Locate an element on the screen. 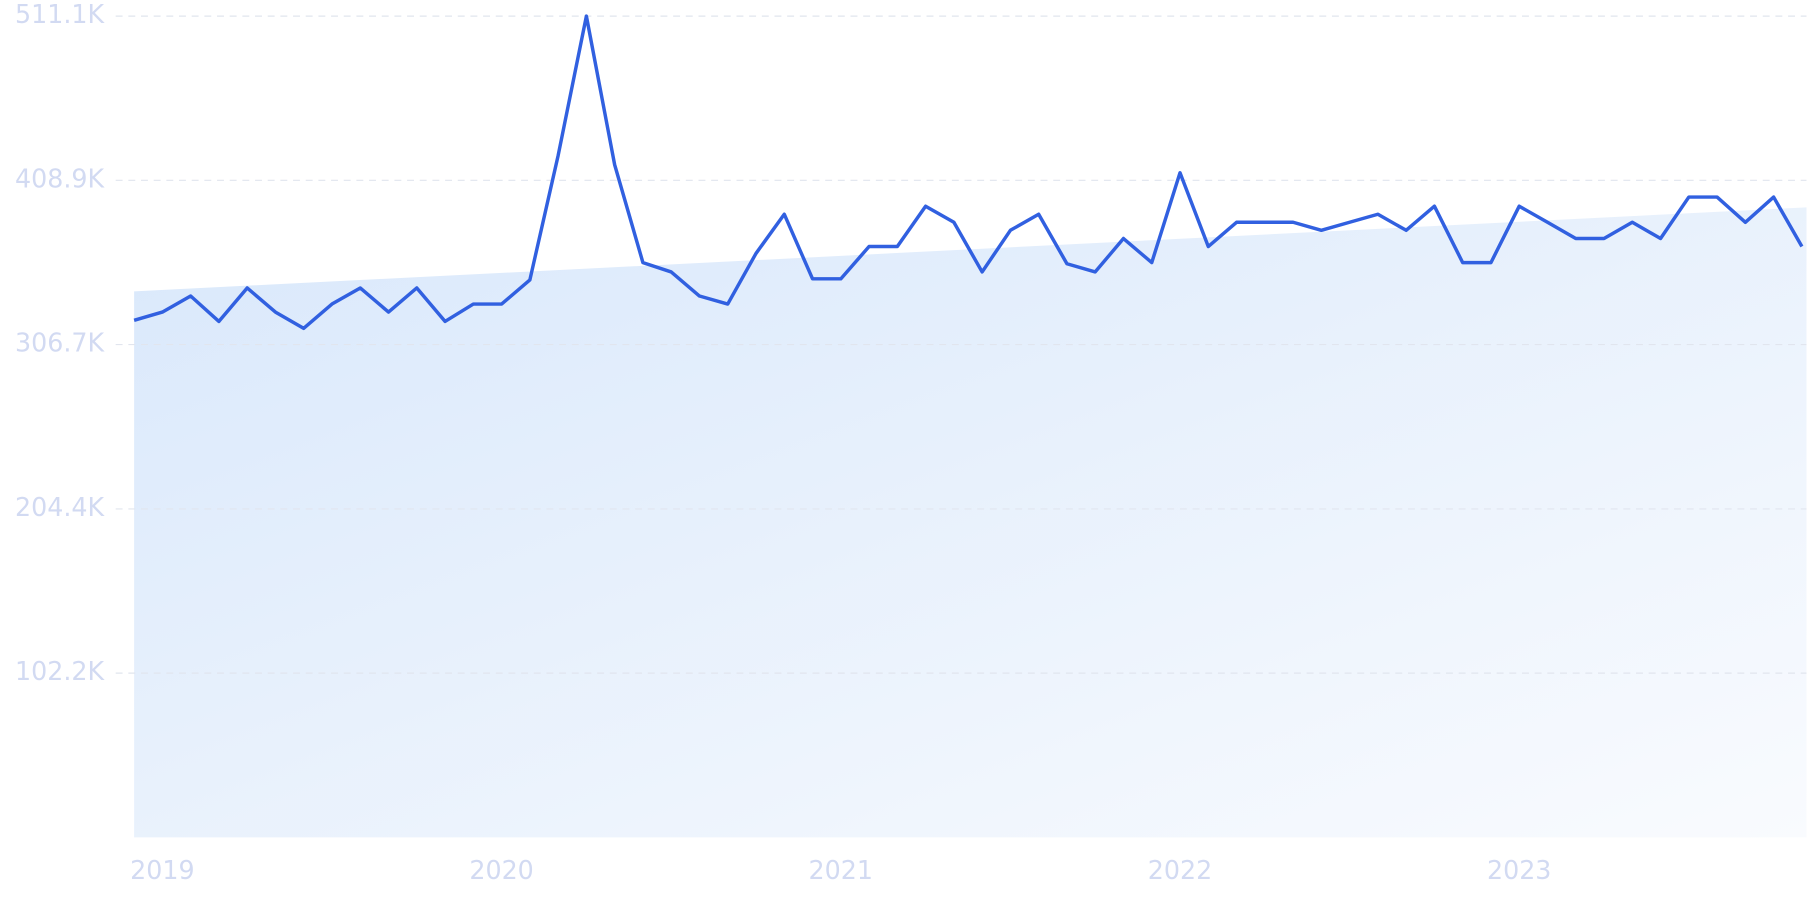 Image resolution: width=1807 pixels, height=903 pixels. y-tick-label: 102.2K is located at coordinates (60, 671).